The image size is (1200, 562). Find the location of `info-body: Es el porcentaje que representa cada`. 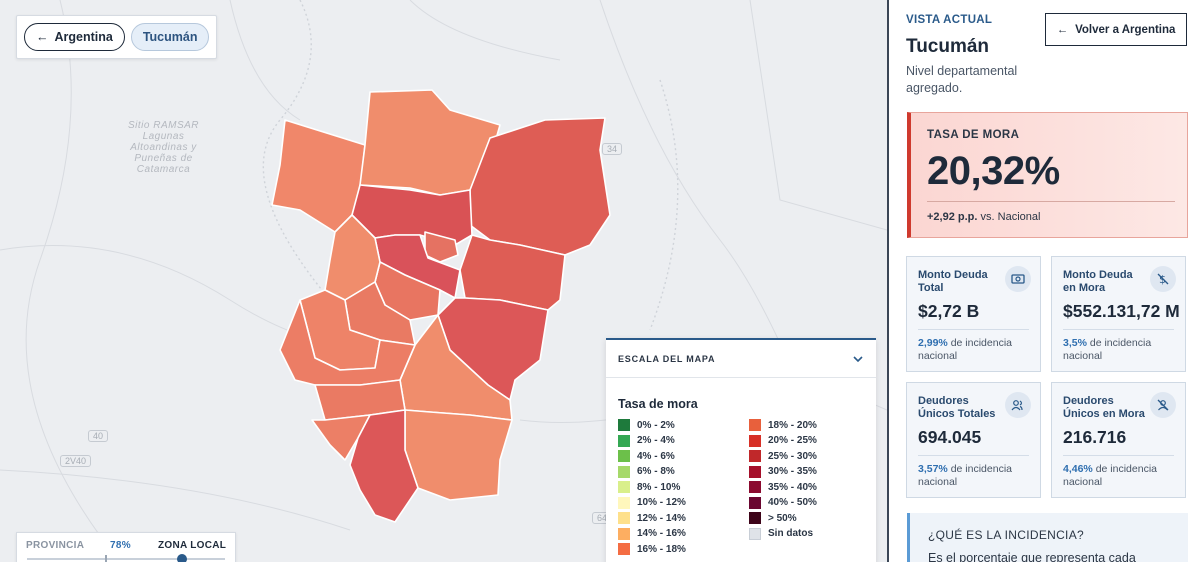

info-body: Es el porcentaje que representa cada is located at coordinates (1032, 556).